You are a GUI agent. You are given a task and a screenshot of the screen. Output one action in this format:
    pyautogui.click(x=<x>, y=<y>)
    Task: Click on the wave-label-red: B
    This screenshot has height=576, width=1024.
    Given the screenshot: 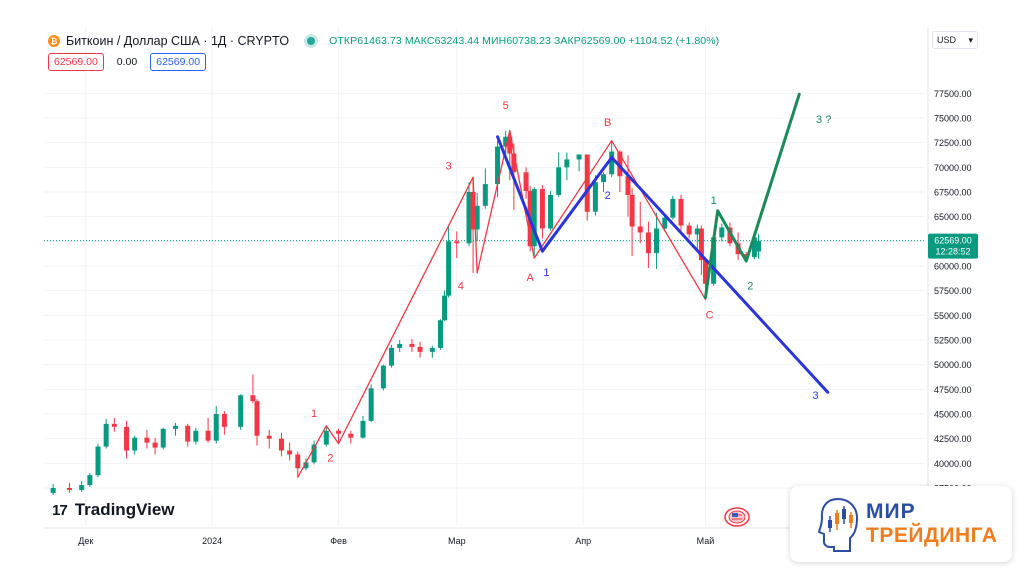 What is the action you would take?
    pyautogui.click(x=607, y=123)
    